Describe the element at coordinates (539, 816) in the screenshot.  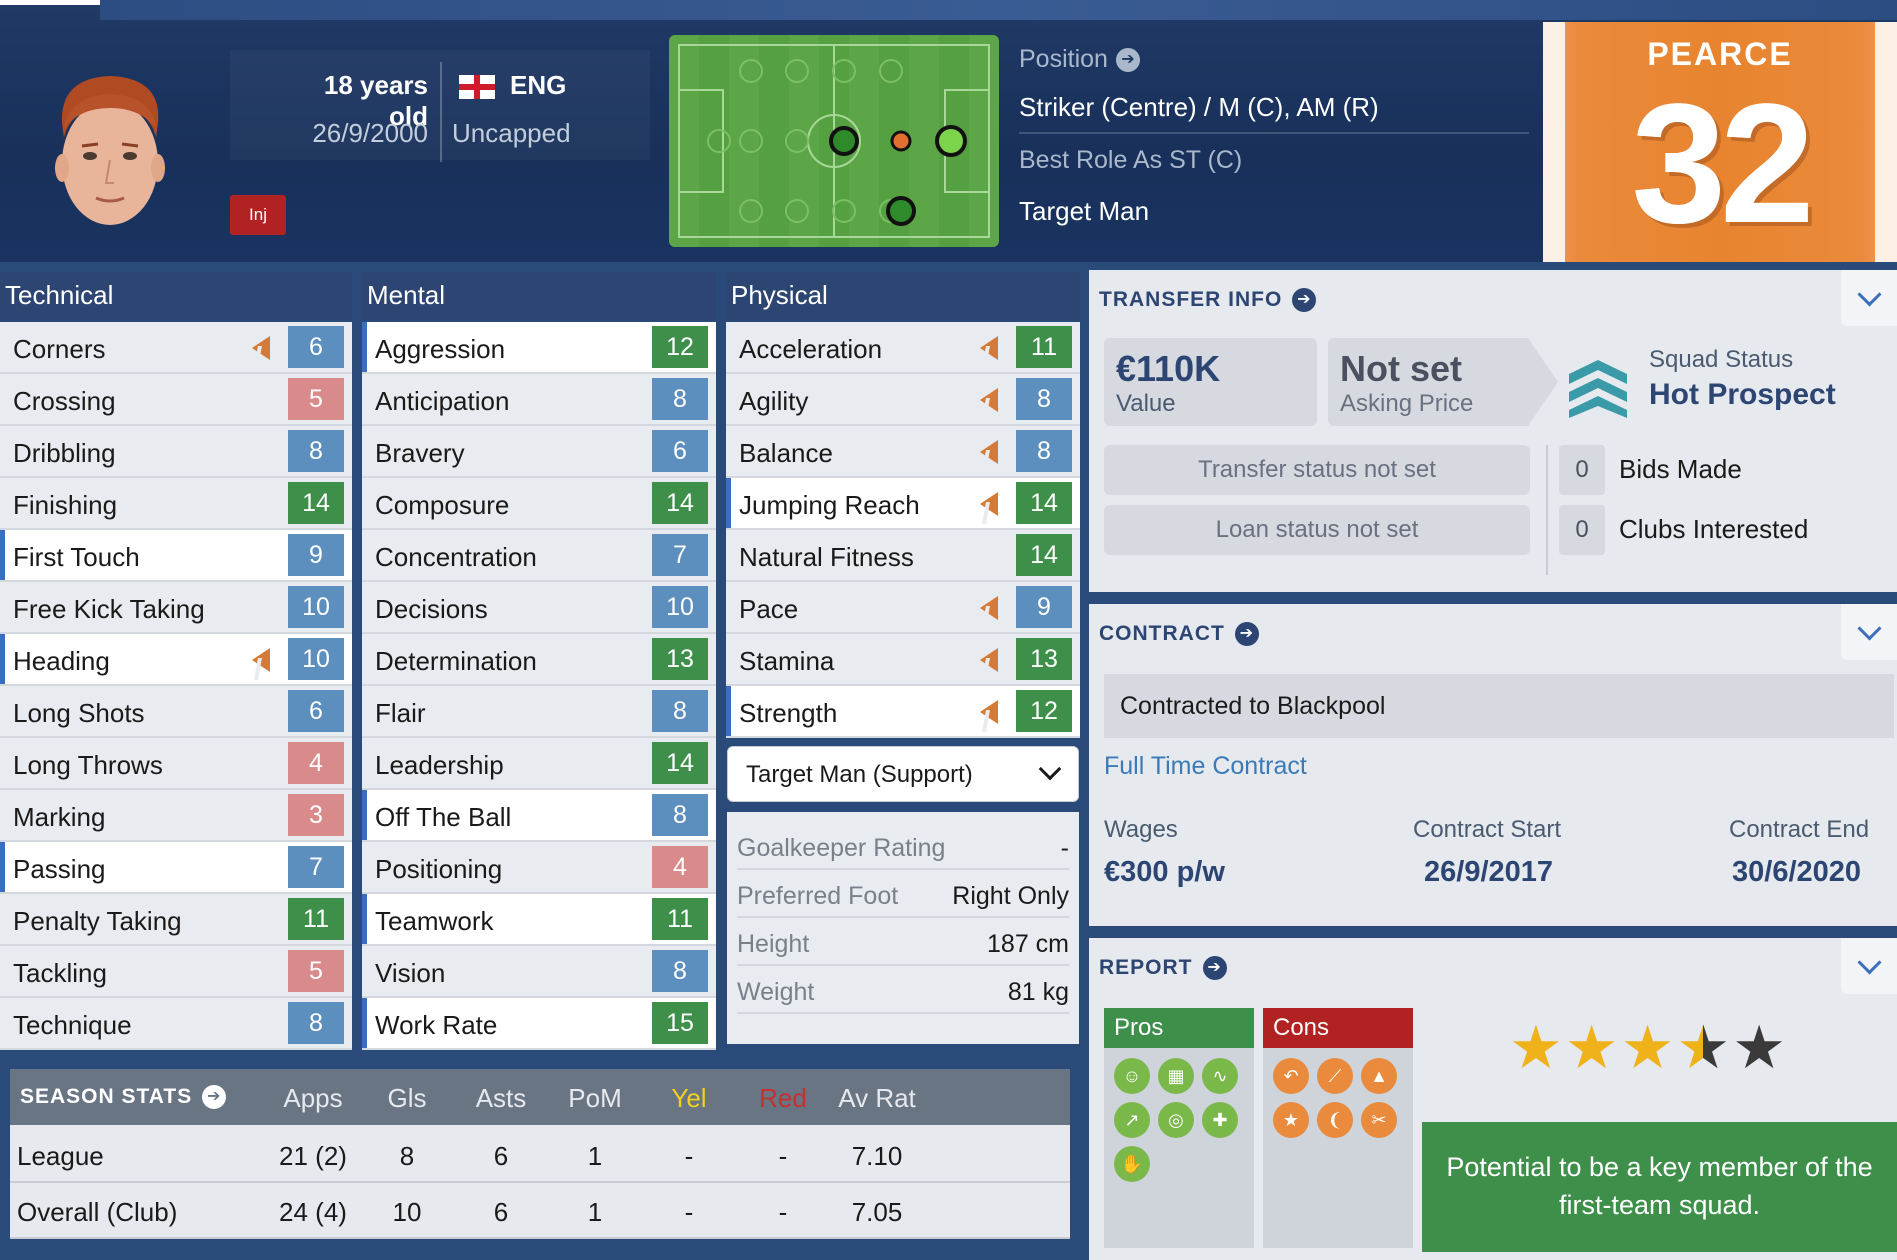
I see `attribute-row-off-the-ball: Off The Ball 8` at that location.